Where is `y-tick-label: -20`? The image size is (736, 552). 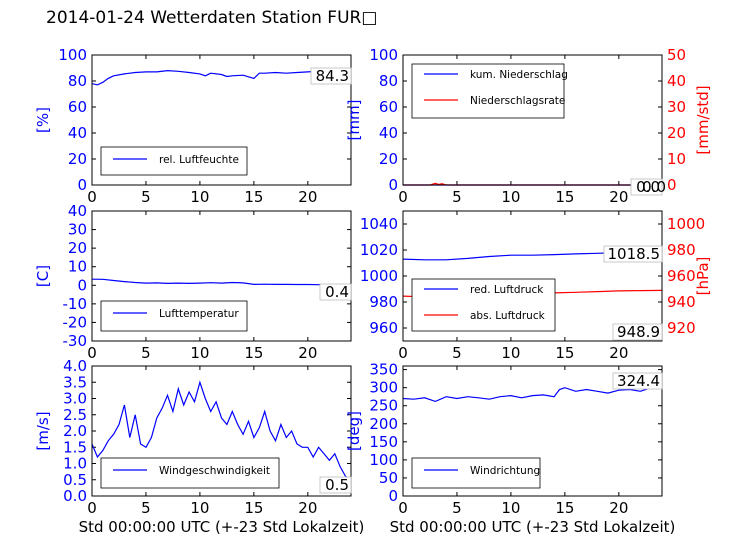 y-tick-label: -20 is located at coordinates (75, 322).